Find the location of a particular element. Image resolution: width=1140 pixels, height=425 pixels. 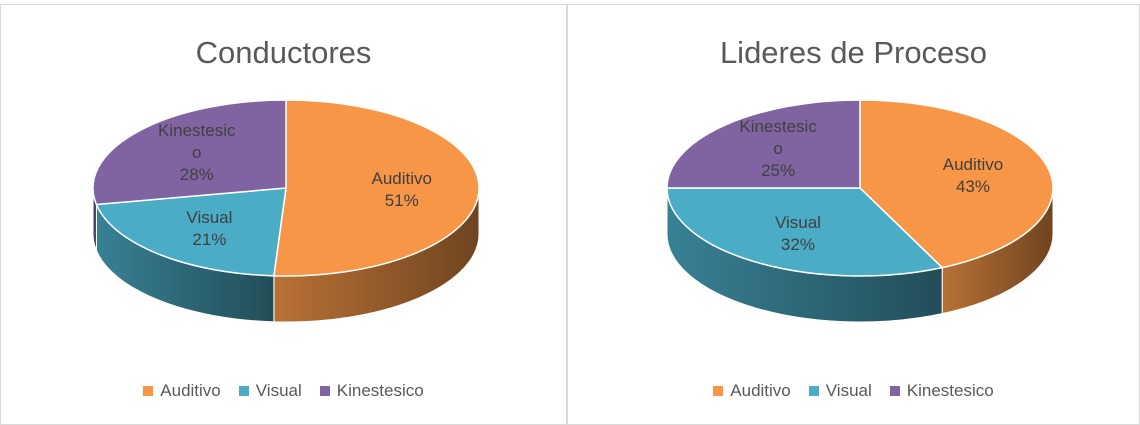

chart-title: Conductores is located at coordinates (283, 52).